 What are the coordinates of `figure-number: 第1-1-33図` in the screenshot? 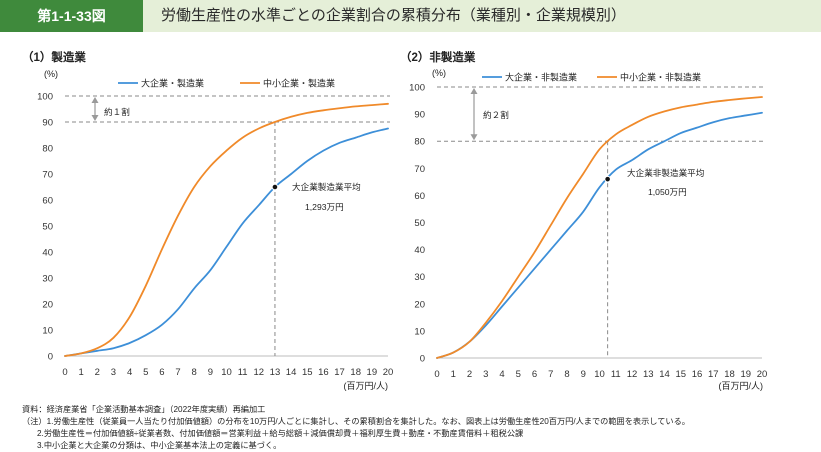 It's located at (71, 16).